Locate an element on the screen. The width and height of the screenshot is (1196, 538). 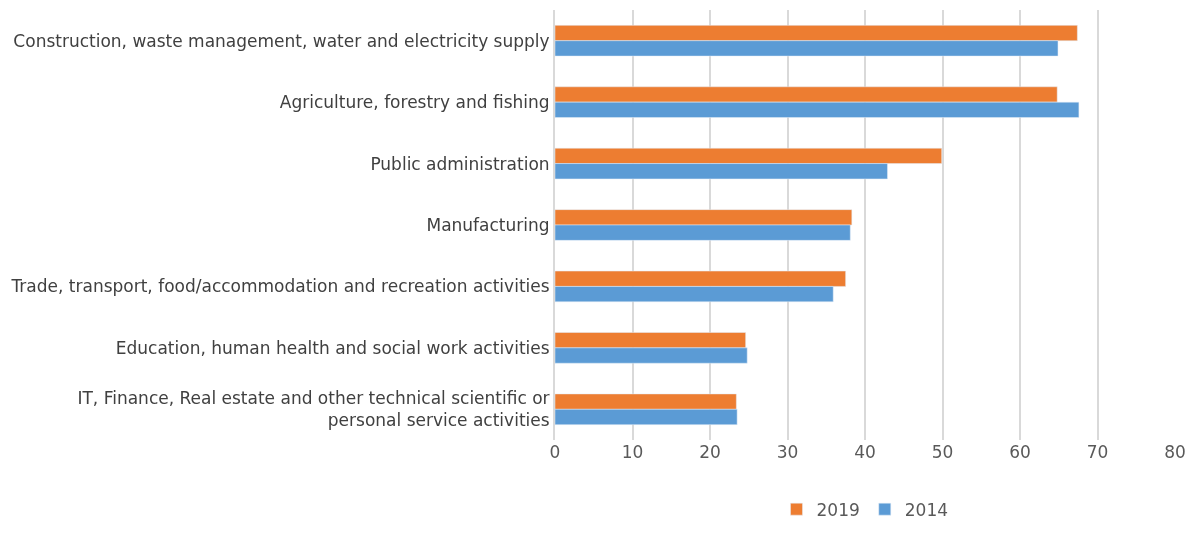
legend-label: 2019 is located at coordinates (838, 509).